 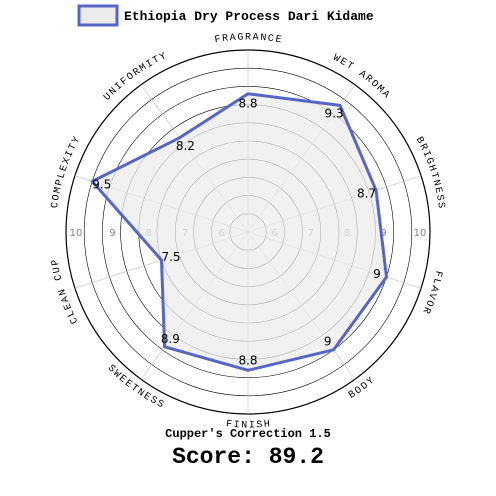 I want to click on svg-text: D, so click(x=364, y=386).